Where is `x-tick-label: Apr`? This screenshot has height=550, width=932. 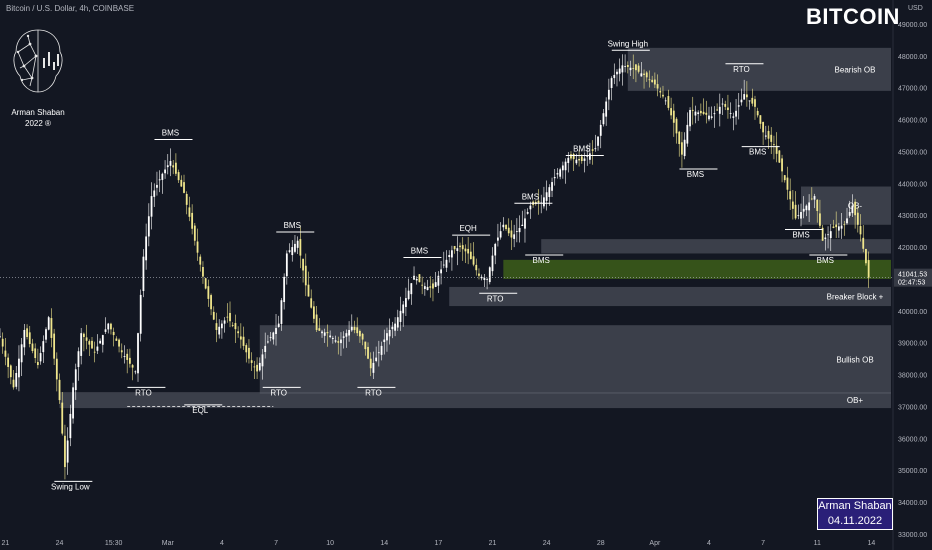
x-tick-label: Apr is located at coordinates (655, 543).